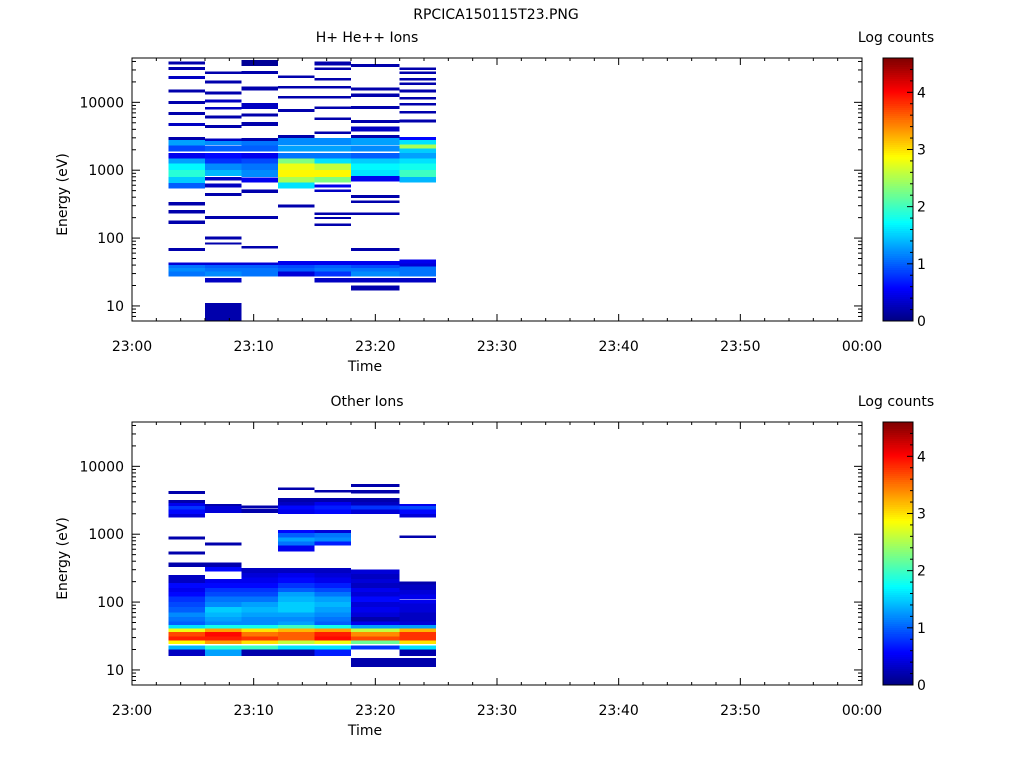  What do you see at coordinates (63, 558) in the screenshot?
I see `y-axis-label: Energy (eV)` at bounding box center [63, 558].